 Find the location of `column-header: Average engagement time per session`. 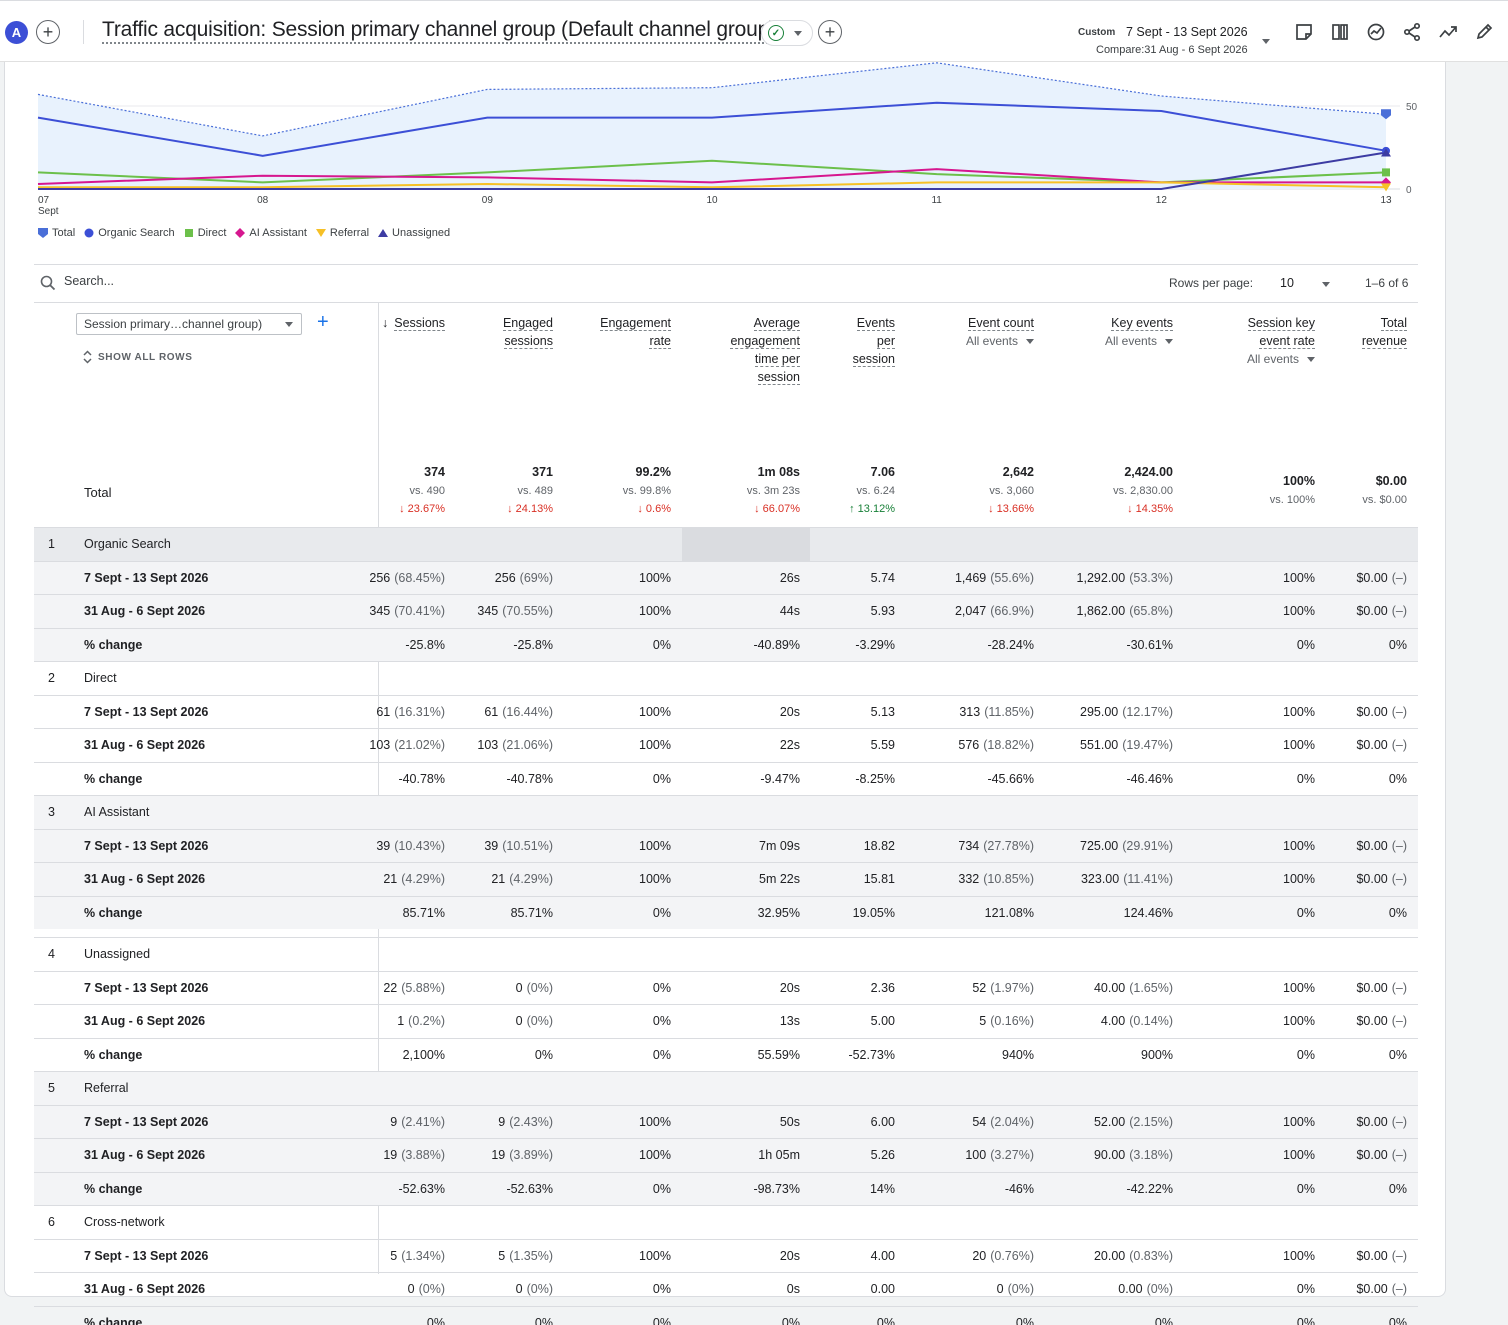

column-header: Average engagement time per session is located at coordinates (765, 350).